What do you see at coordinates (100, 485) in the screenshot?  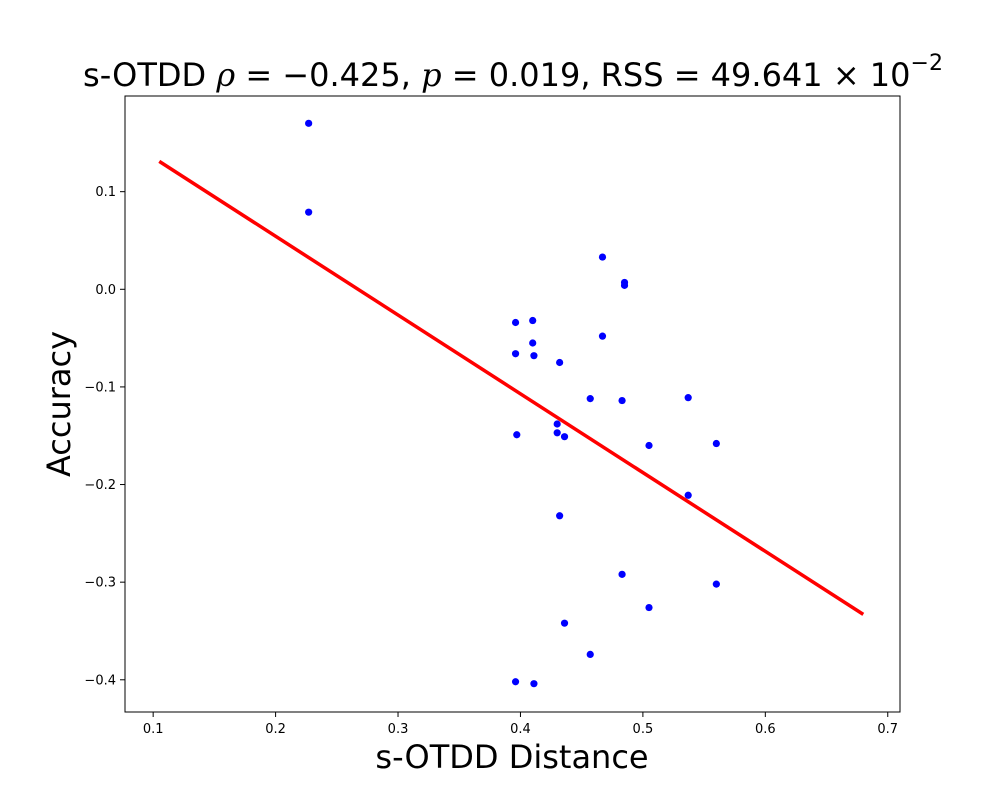 I see `y-tick-label: −0.2` at bounding box center [100, 485].